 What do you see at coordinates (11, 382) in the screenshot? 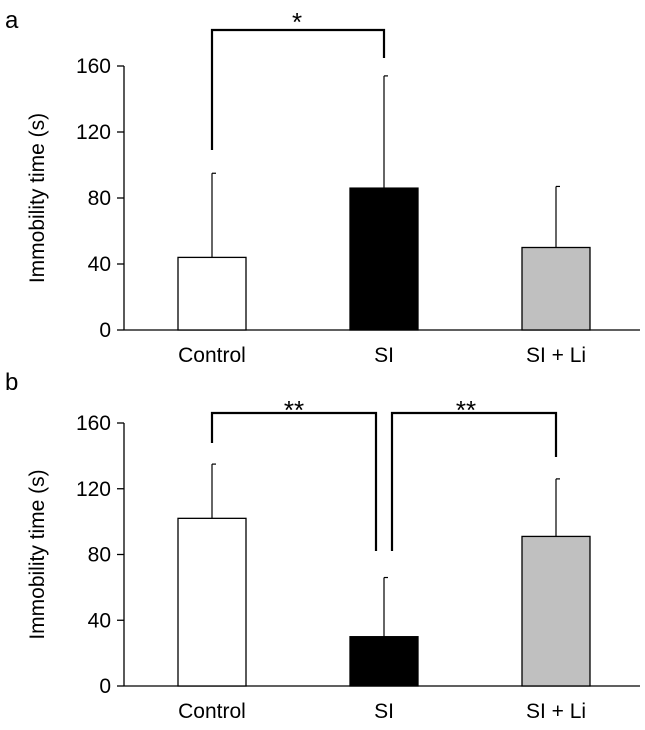
I see `panel-label: b` at bounding box center [11, 382].